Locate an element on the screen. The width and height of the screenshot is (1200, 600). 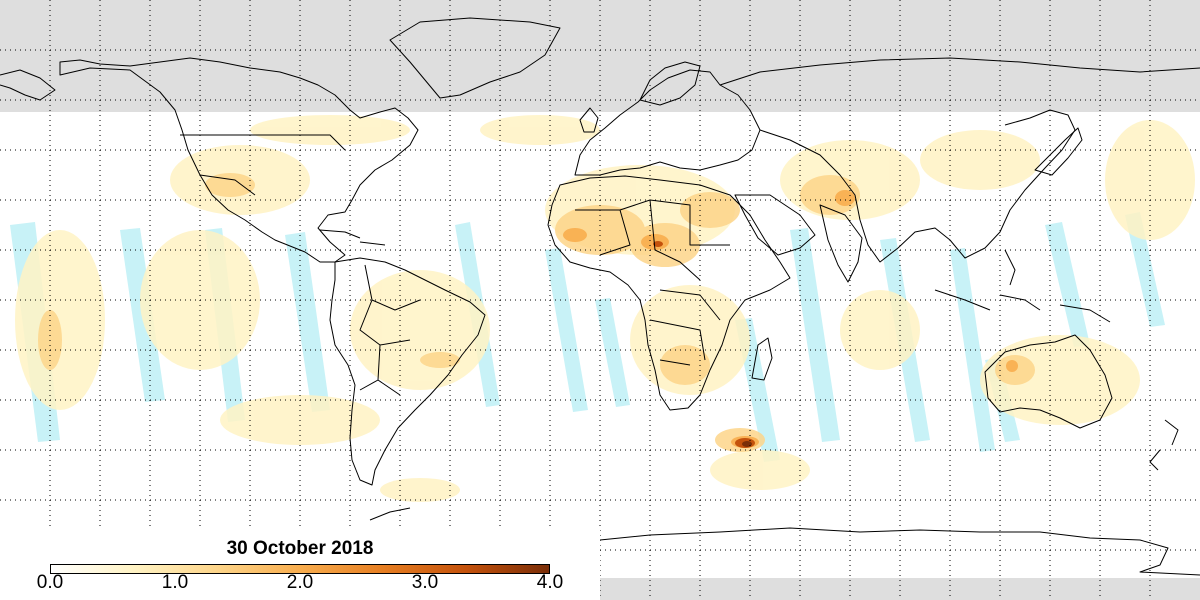
europe-coast is located at coordinates (667, 122).